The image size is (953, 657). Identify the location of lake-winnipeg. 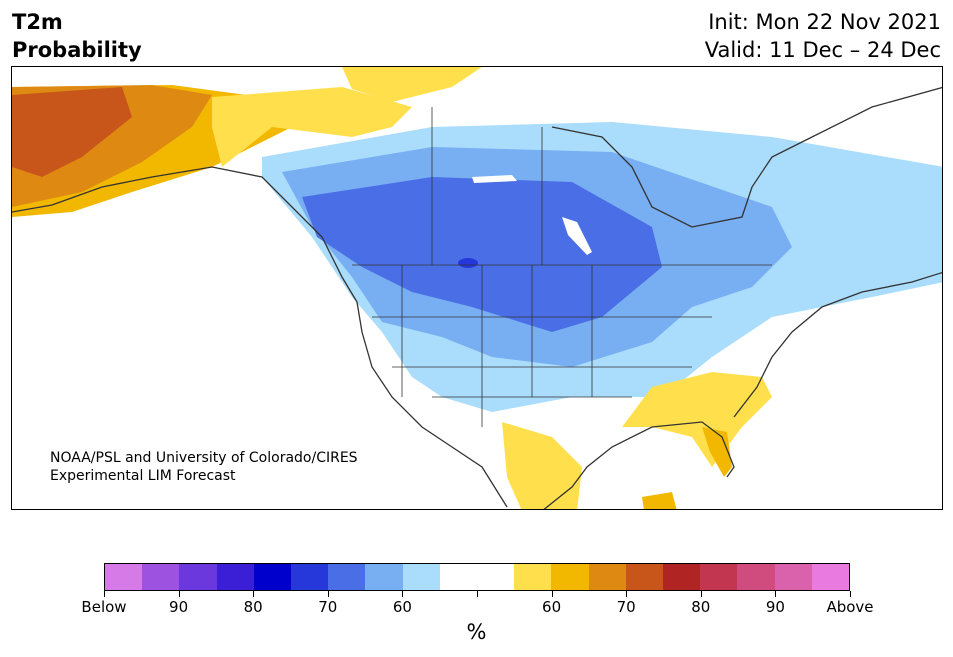
(577, 236).